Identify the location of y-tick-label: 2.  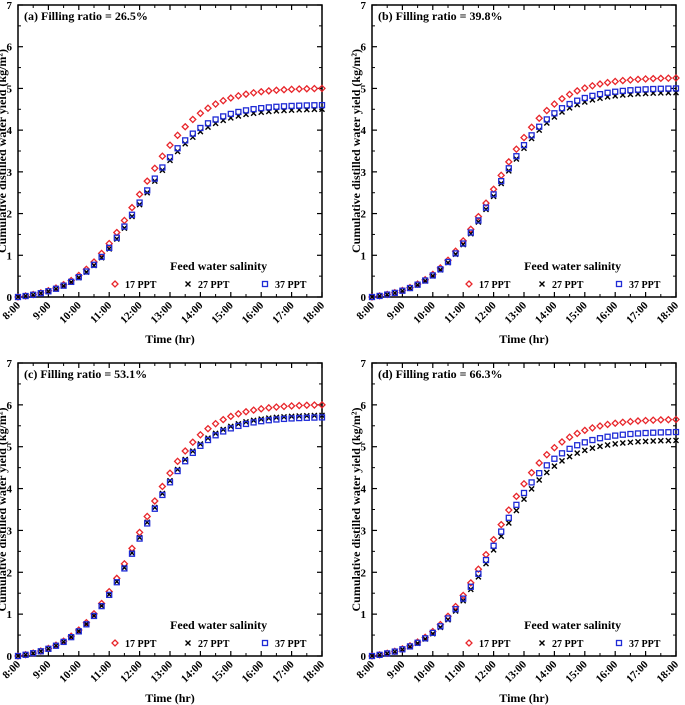
(10, 215).